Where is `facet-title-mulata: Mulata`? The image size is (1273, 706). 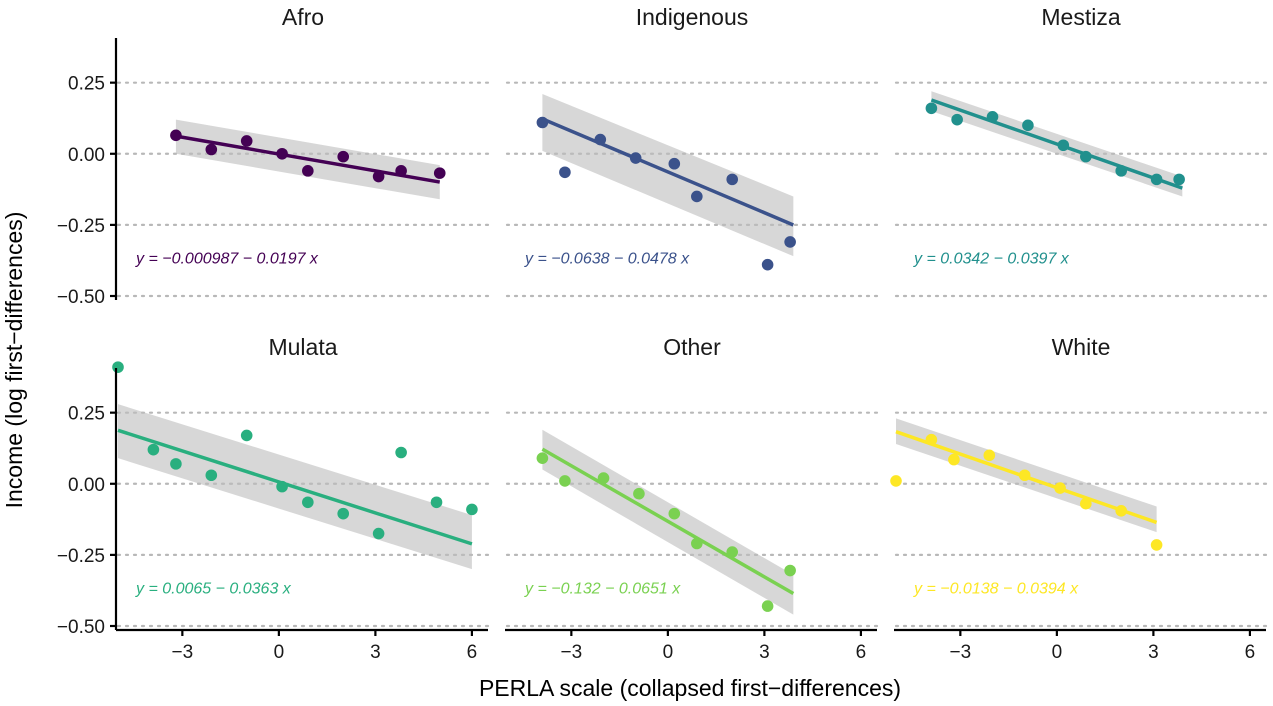
facet-title-mulata: Mulata is located at coordinates (302, 347).